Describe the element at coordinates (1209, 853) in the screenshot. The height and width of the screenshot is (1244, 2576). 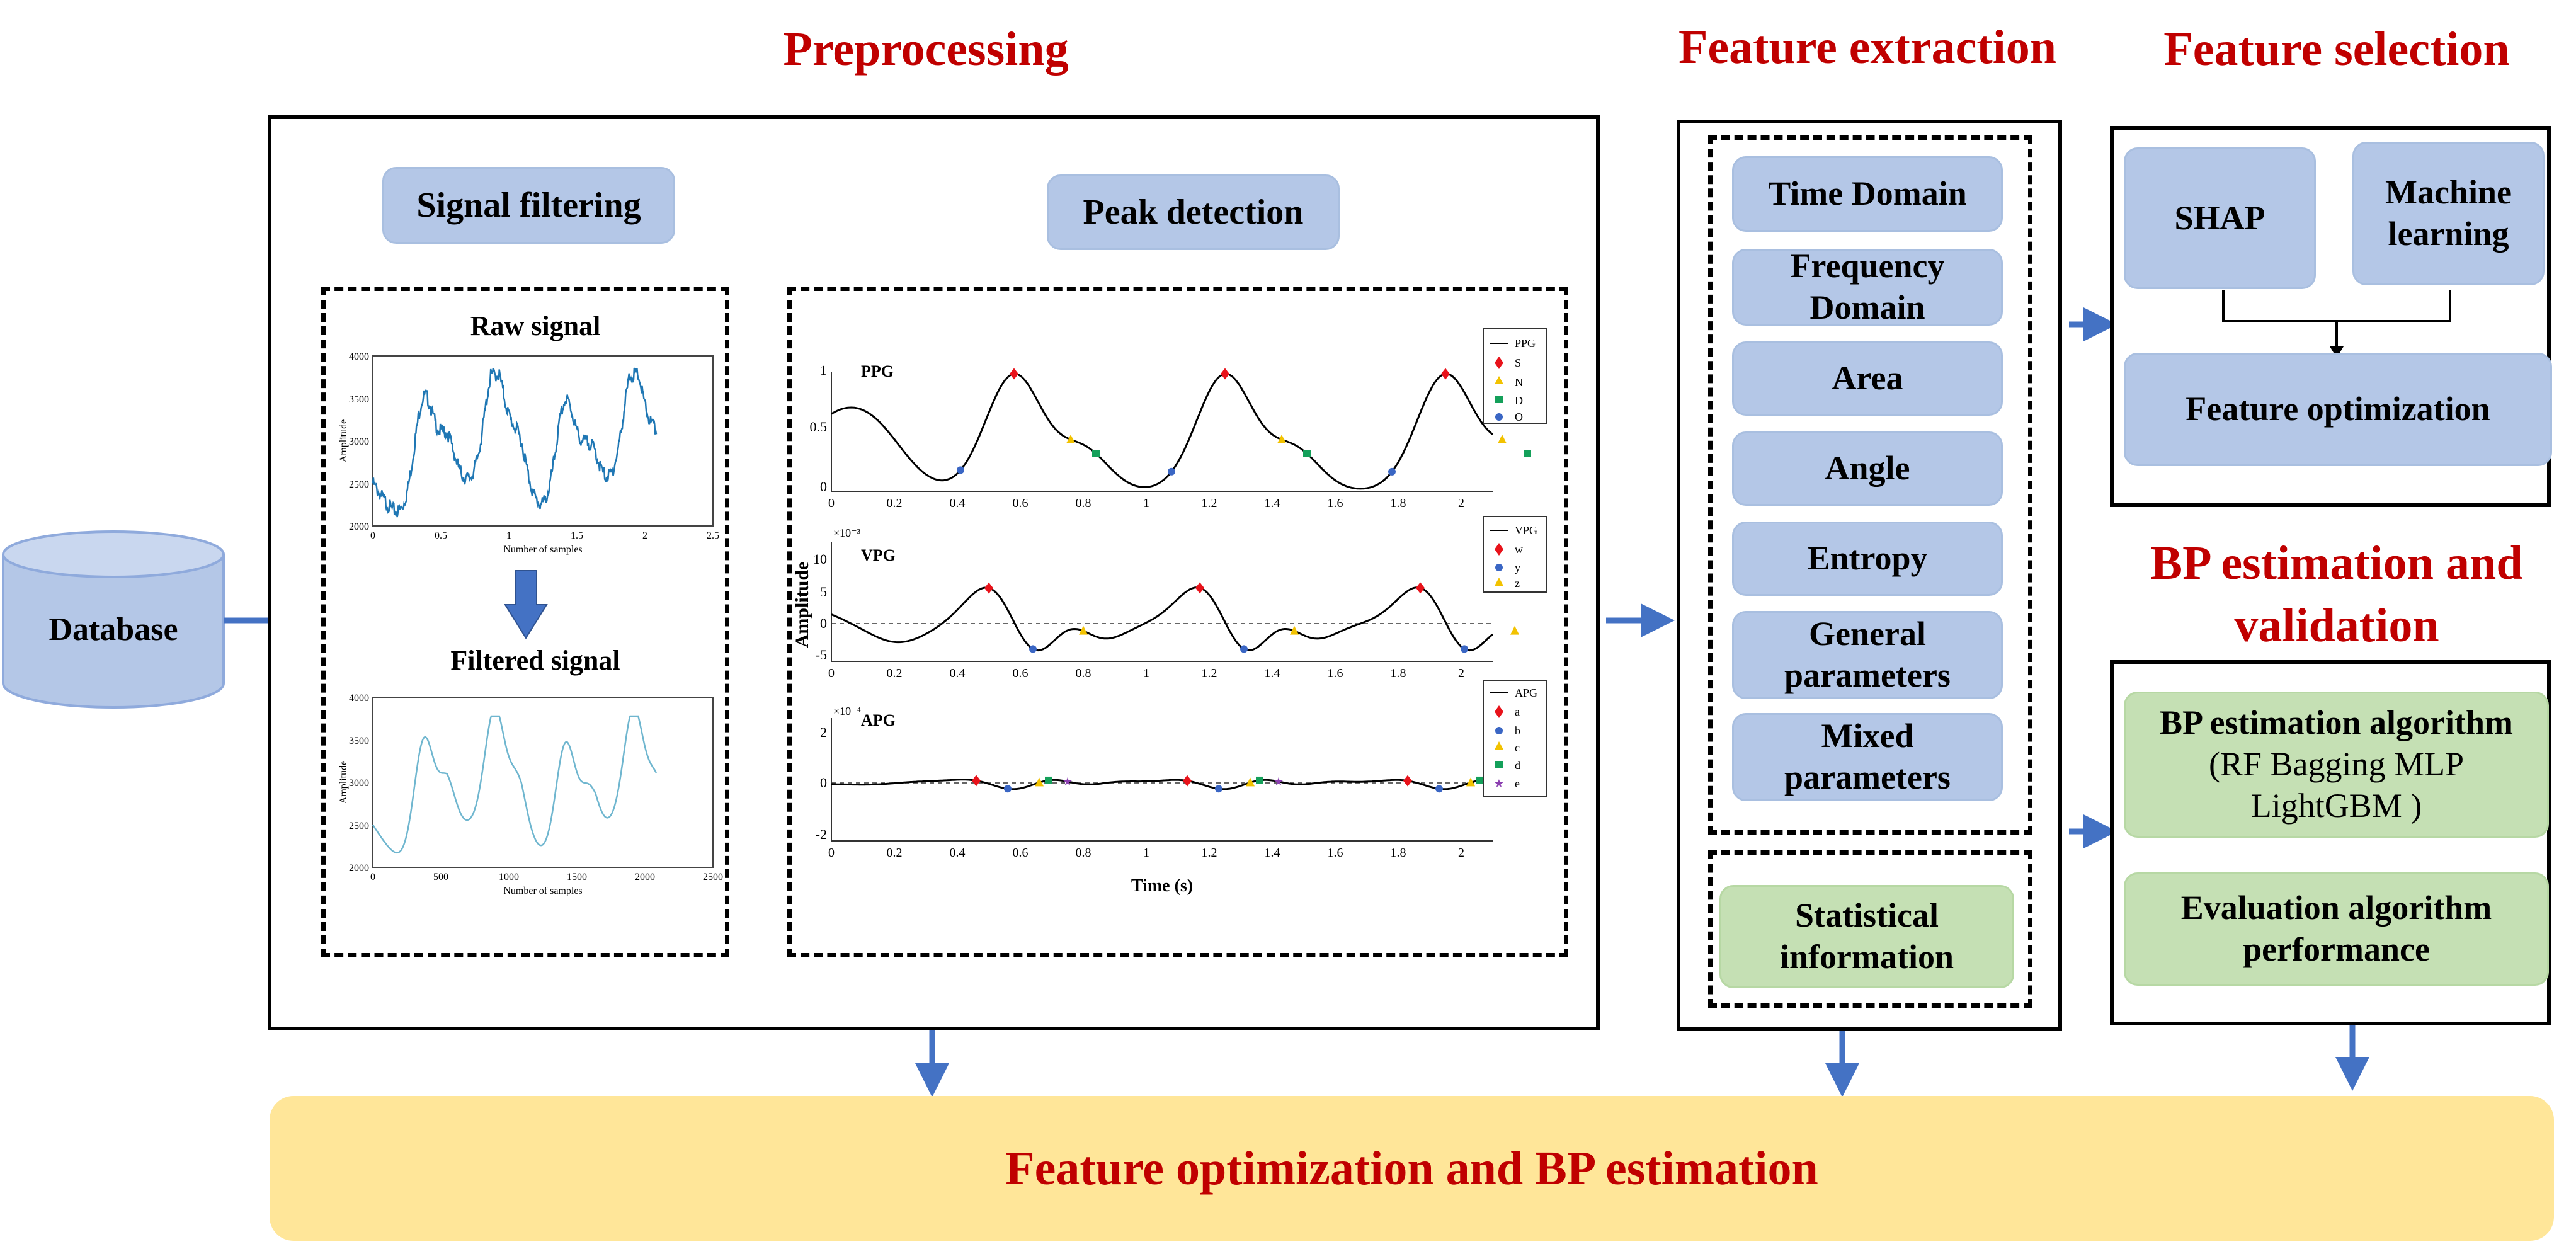
I see `apg-xtick-6: 1.2` at that location.